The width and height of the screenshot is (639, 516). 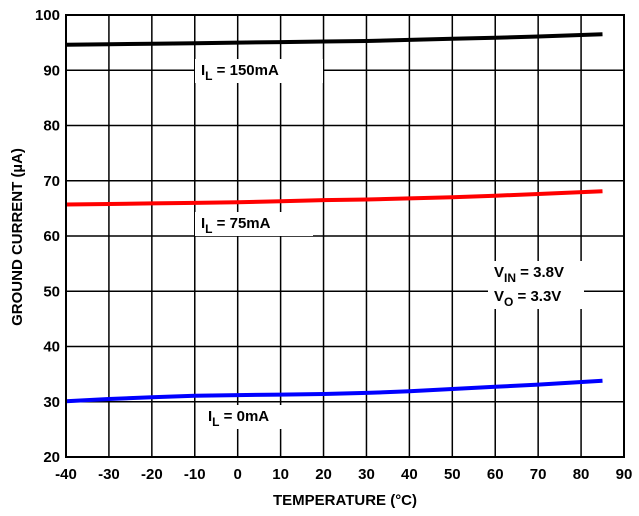 What do you see at coordinates (323, 474) in the screenshot?
I see `x-tick-label: 20` at bounding box center [323, 474].